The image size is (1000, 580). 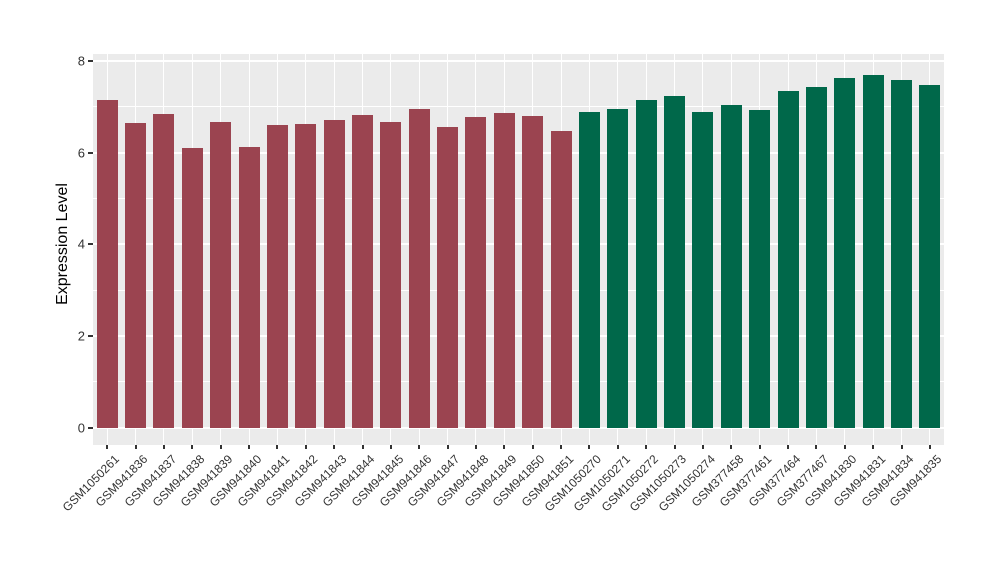 I want to click on y-axis-title: Expression Level, so click(x=62, y=244).